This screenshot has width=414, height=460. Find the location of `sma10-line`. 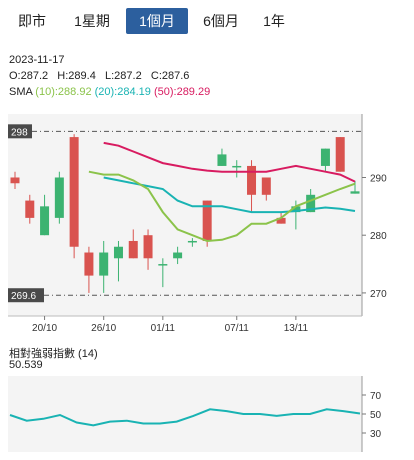

sma10-line is located at coordinates (222, 206).